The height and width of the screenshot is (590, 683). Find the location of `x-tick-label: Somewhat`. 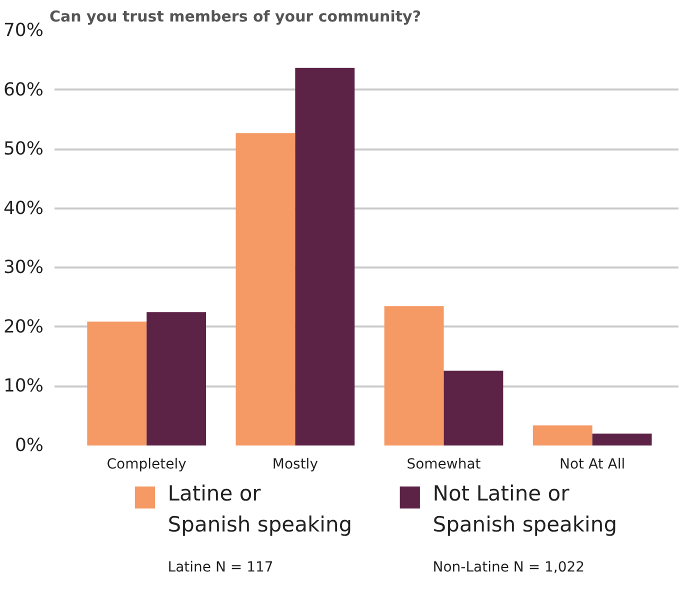

x-tick-label: Somewhat is located at coordinates (444, 464).